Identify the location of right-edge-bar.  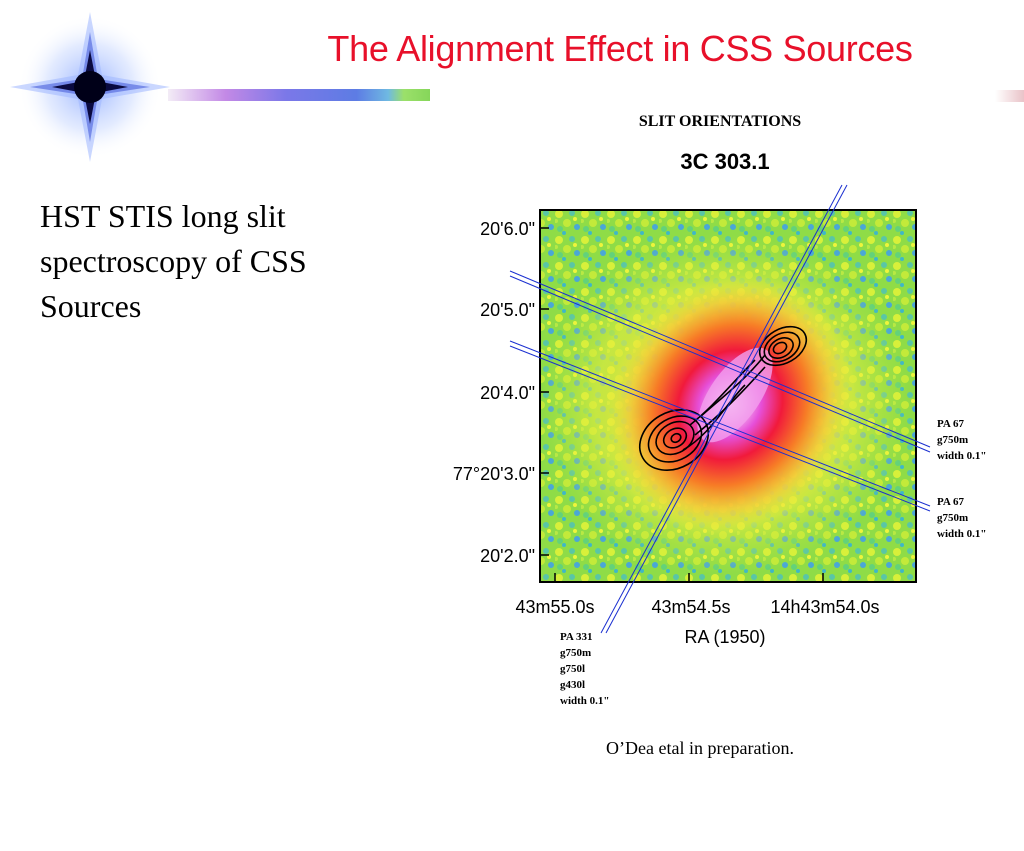
(1009, 96).